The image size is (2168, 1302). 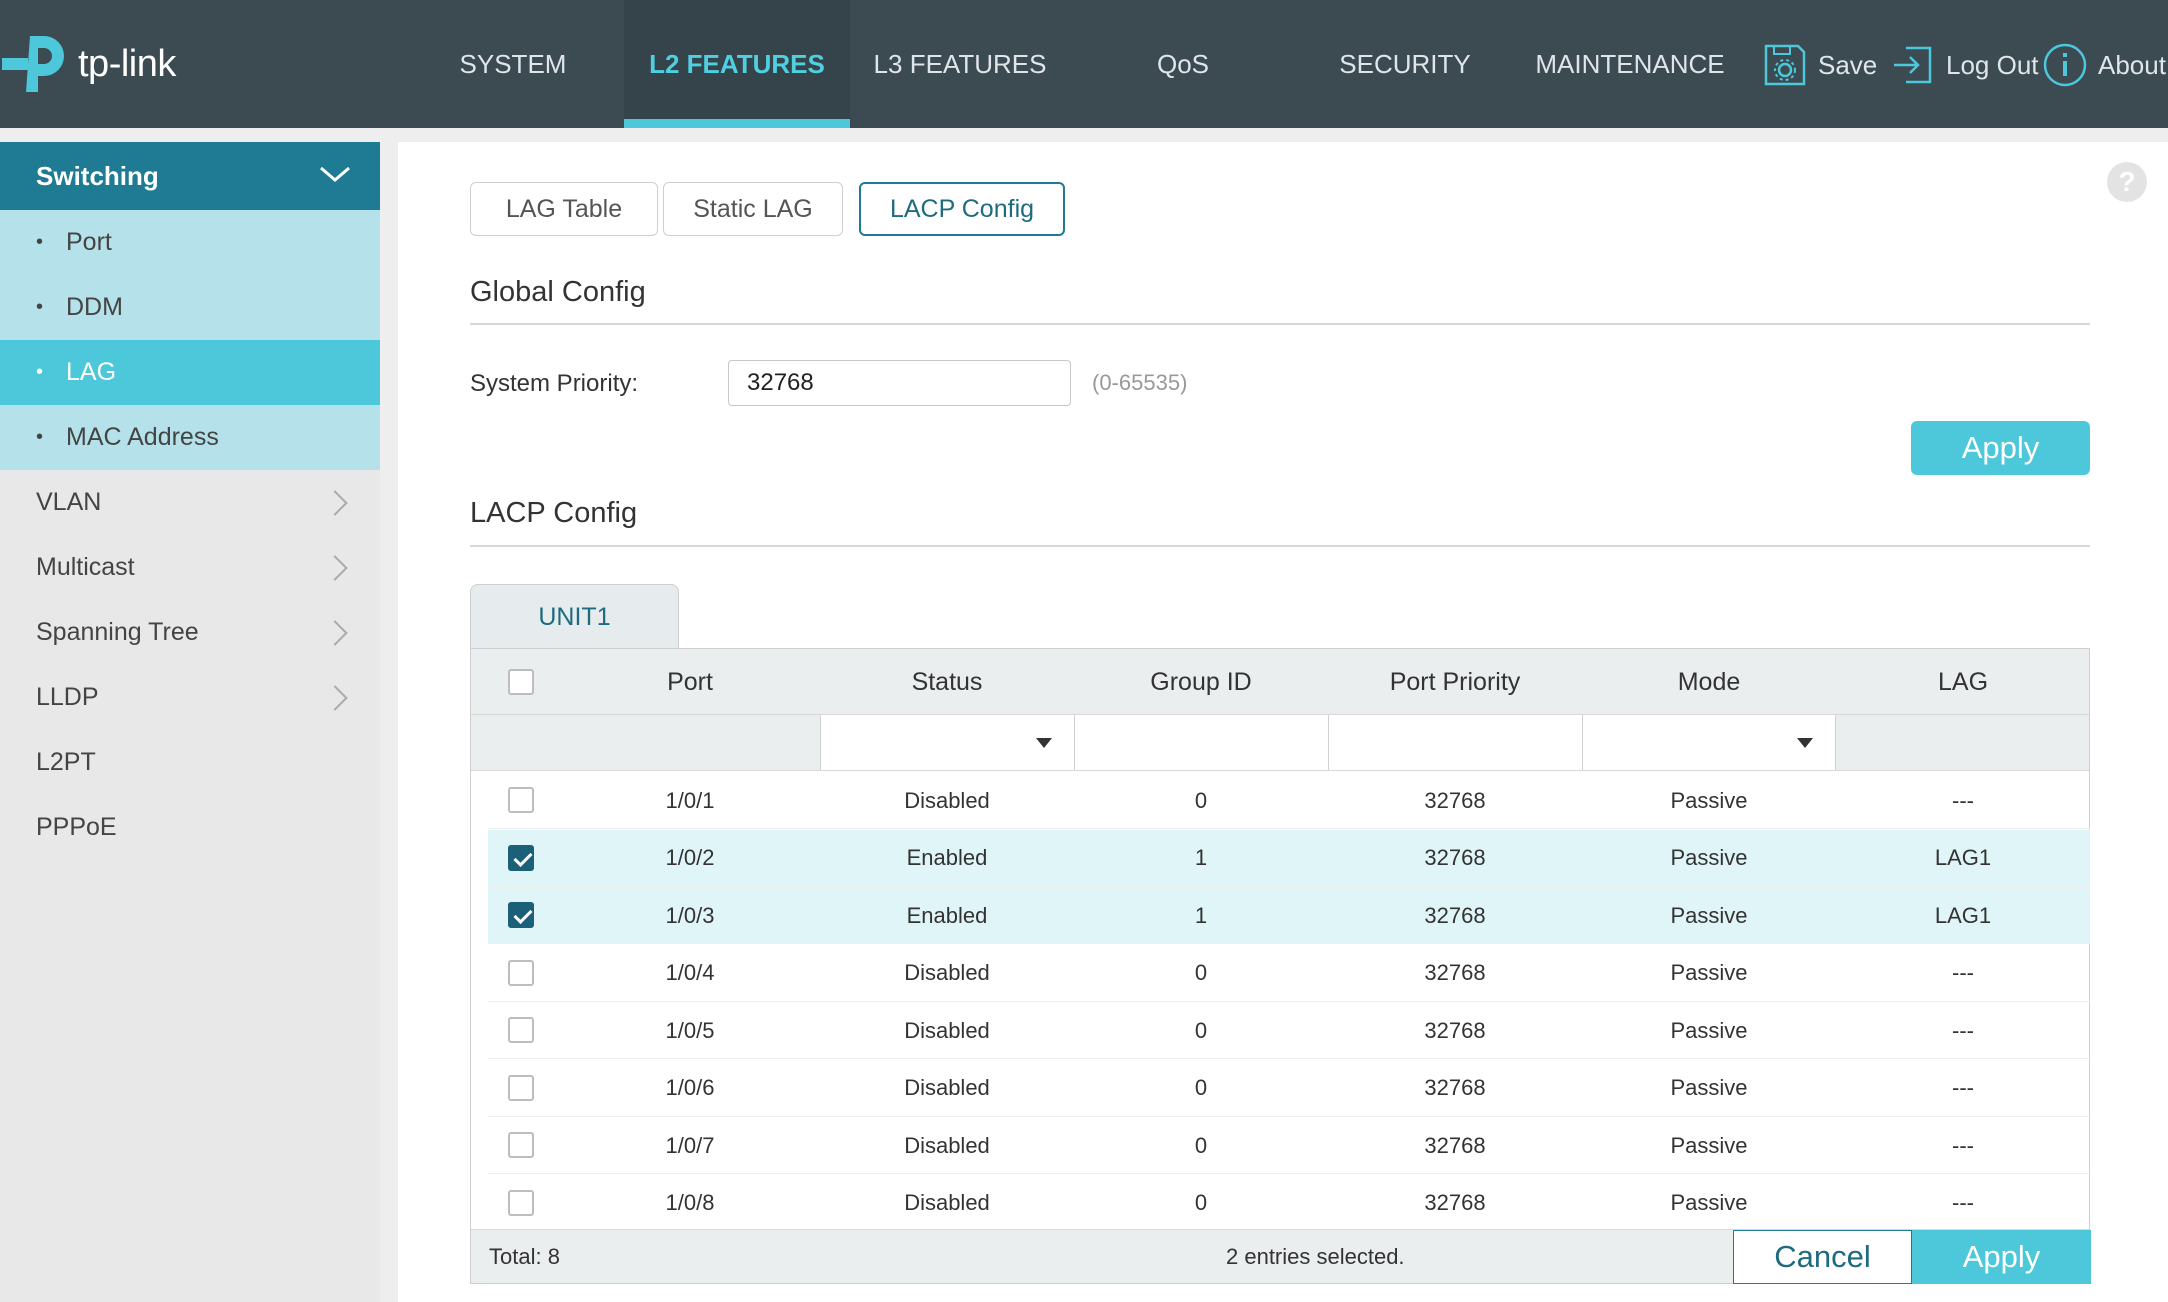 I want to click on global-config-title: Global Config, so click(x=558, y=292).